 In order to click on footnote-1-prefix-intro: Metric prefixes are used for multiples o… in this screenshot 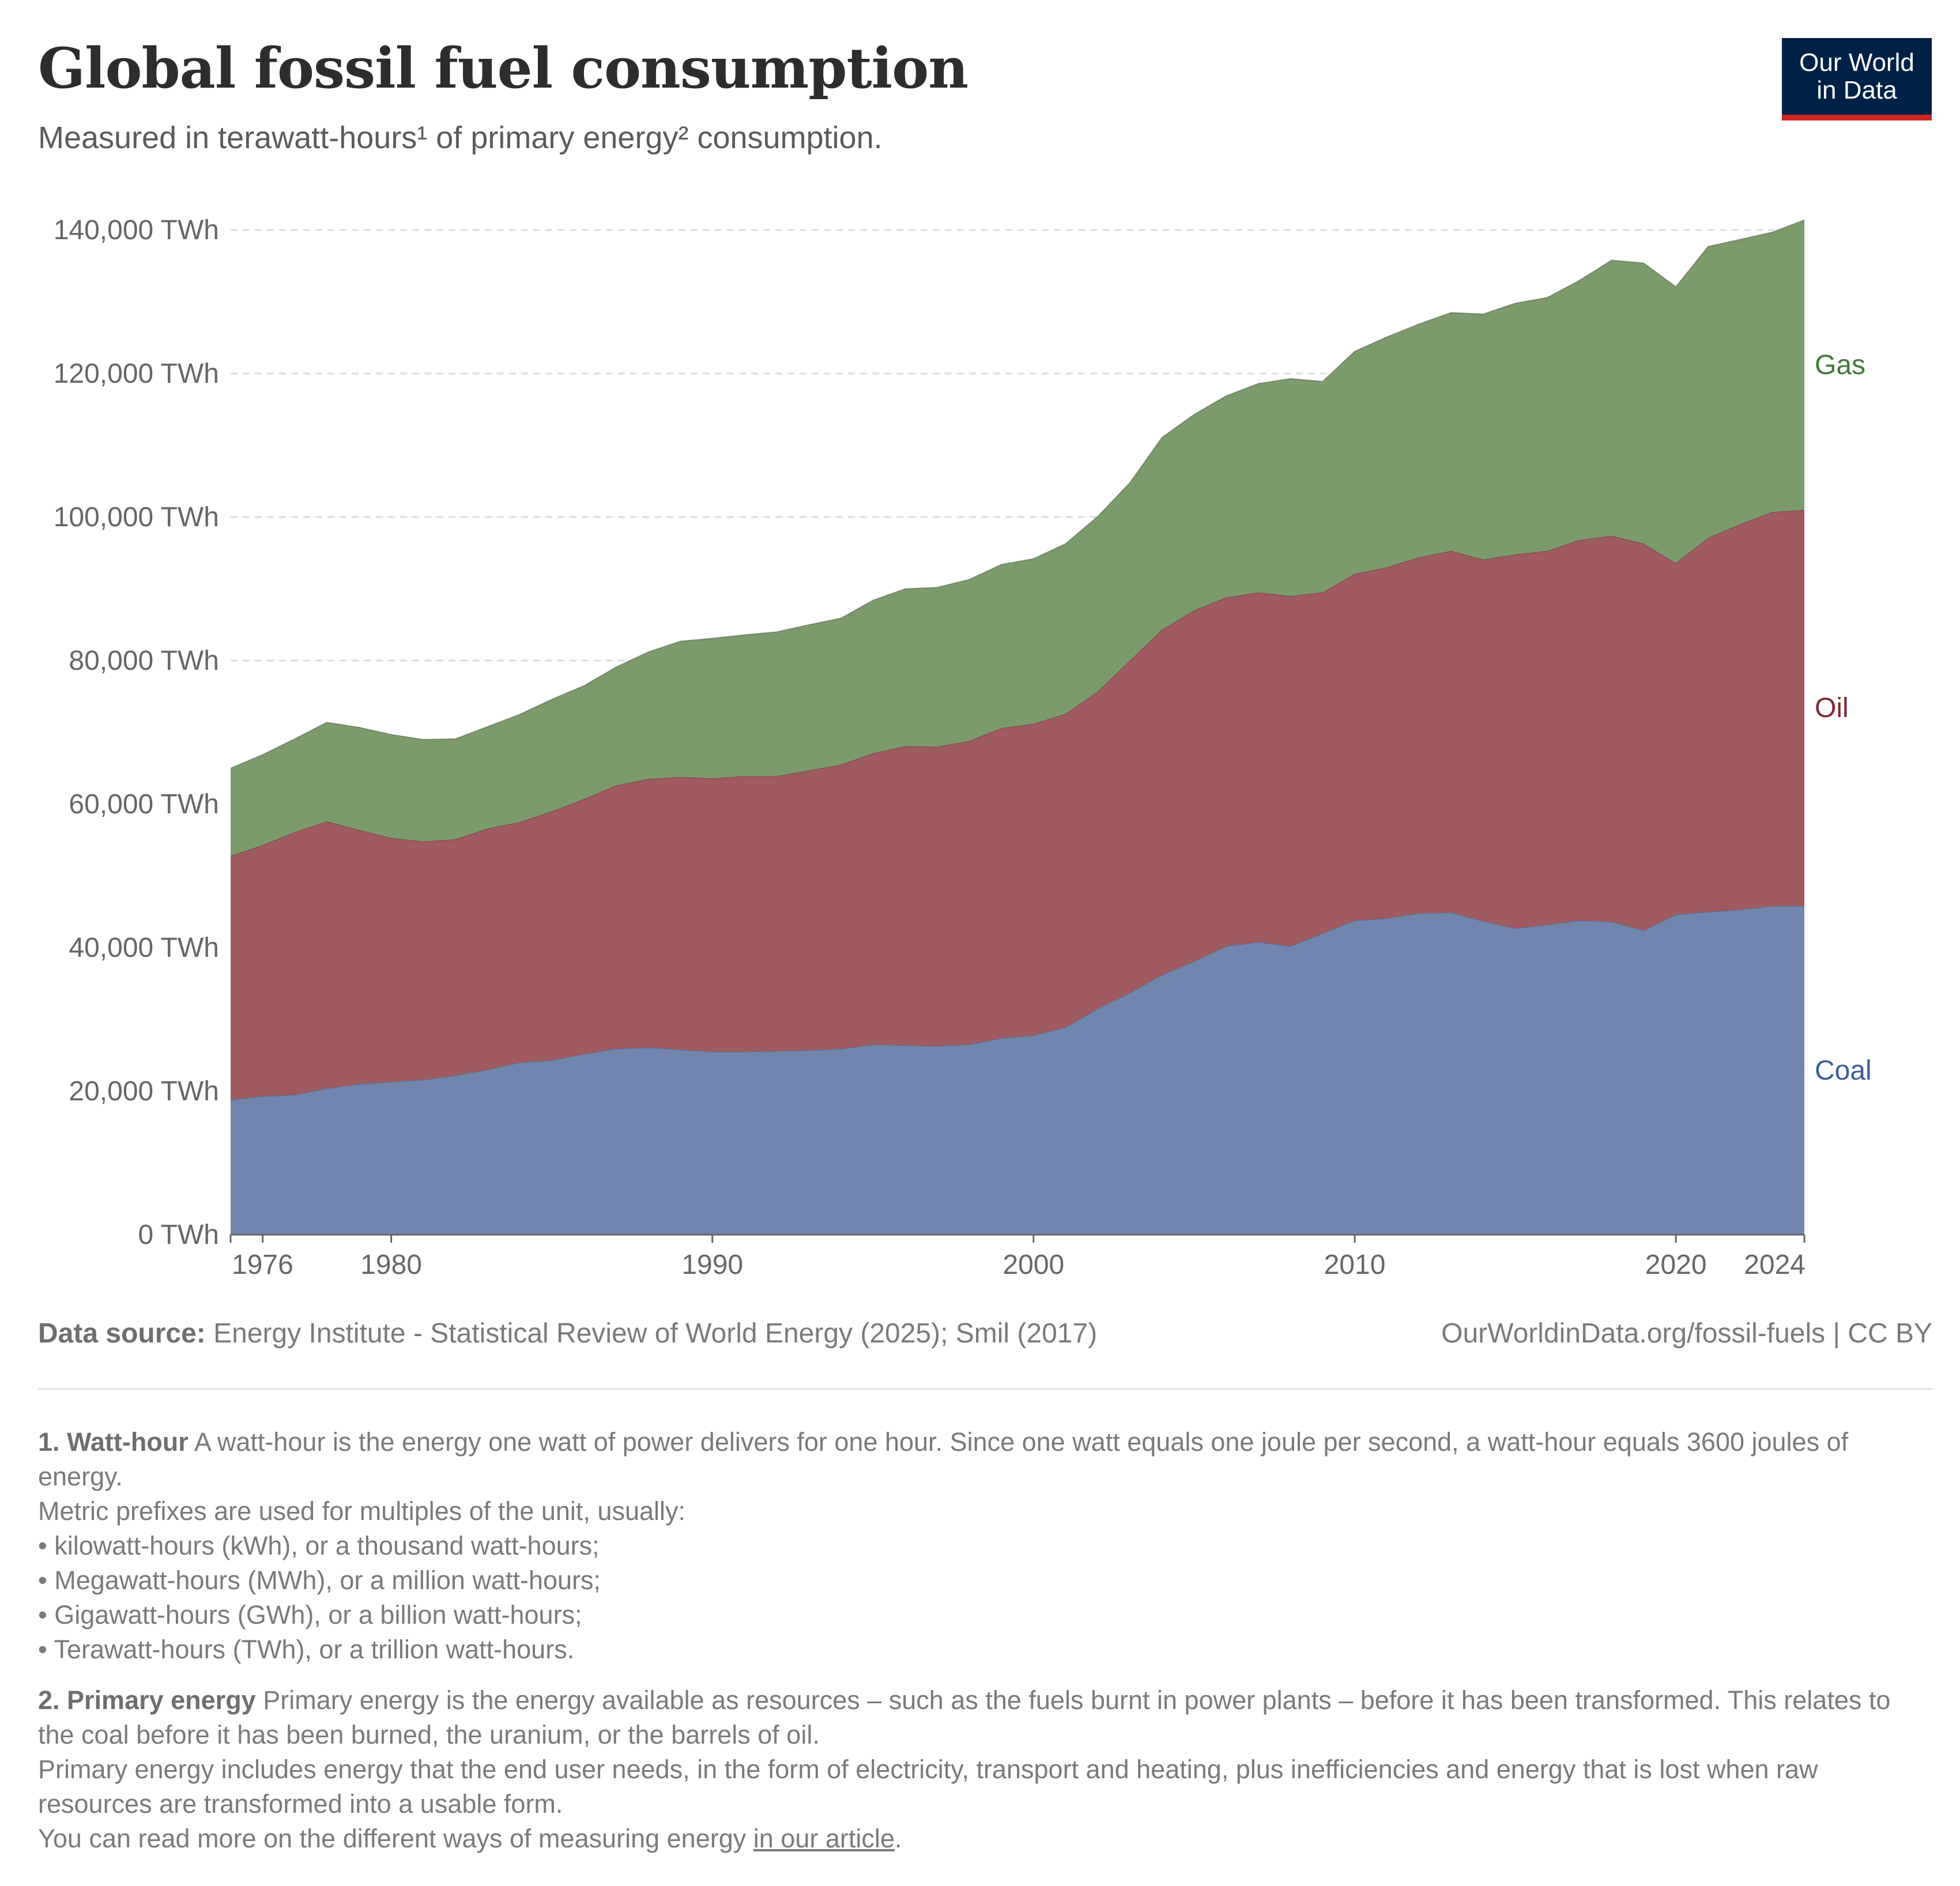, I will do `click(362, 1511)`.